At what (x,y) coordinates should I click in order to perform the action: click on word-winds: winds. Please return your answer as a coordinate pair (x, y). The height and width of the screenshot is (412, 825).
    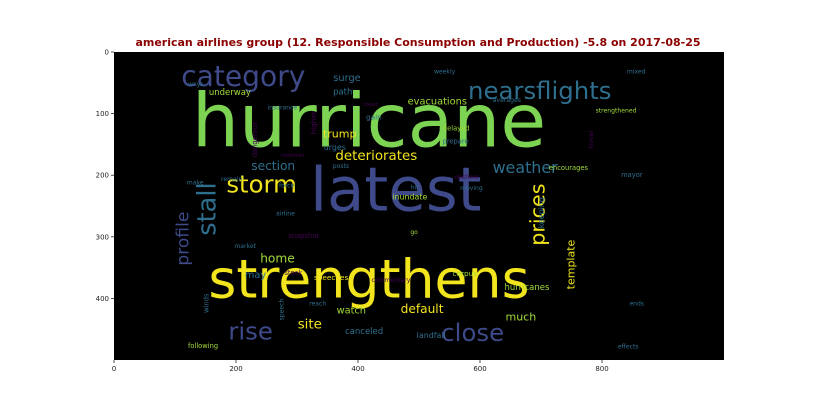
    Looking at the image, I should click on (207, 303).